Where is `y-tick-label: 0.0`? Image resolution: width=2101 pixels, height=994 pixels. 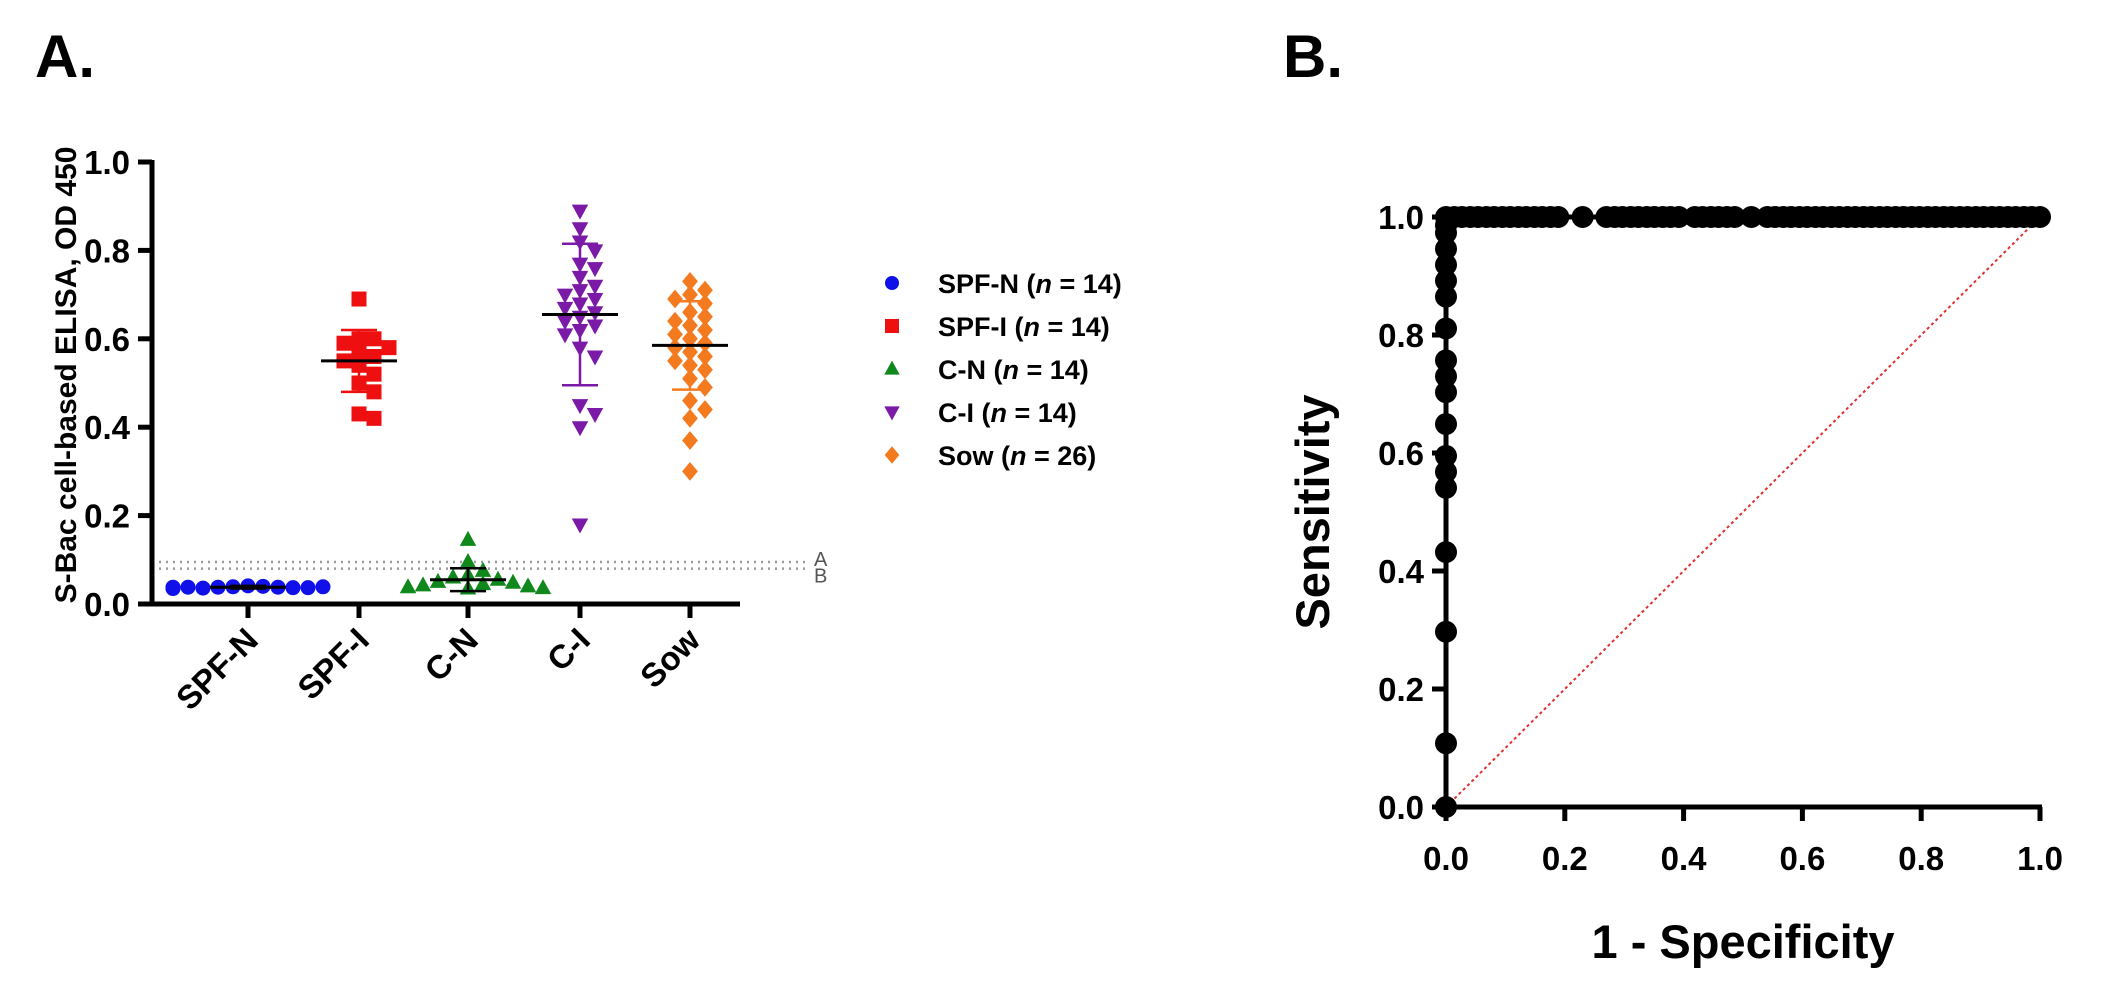
y-tick-label: 0.0 is located at coordinates (107, 604).